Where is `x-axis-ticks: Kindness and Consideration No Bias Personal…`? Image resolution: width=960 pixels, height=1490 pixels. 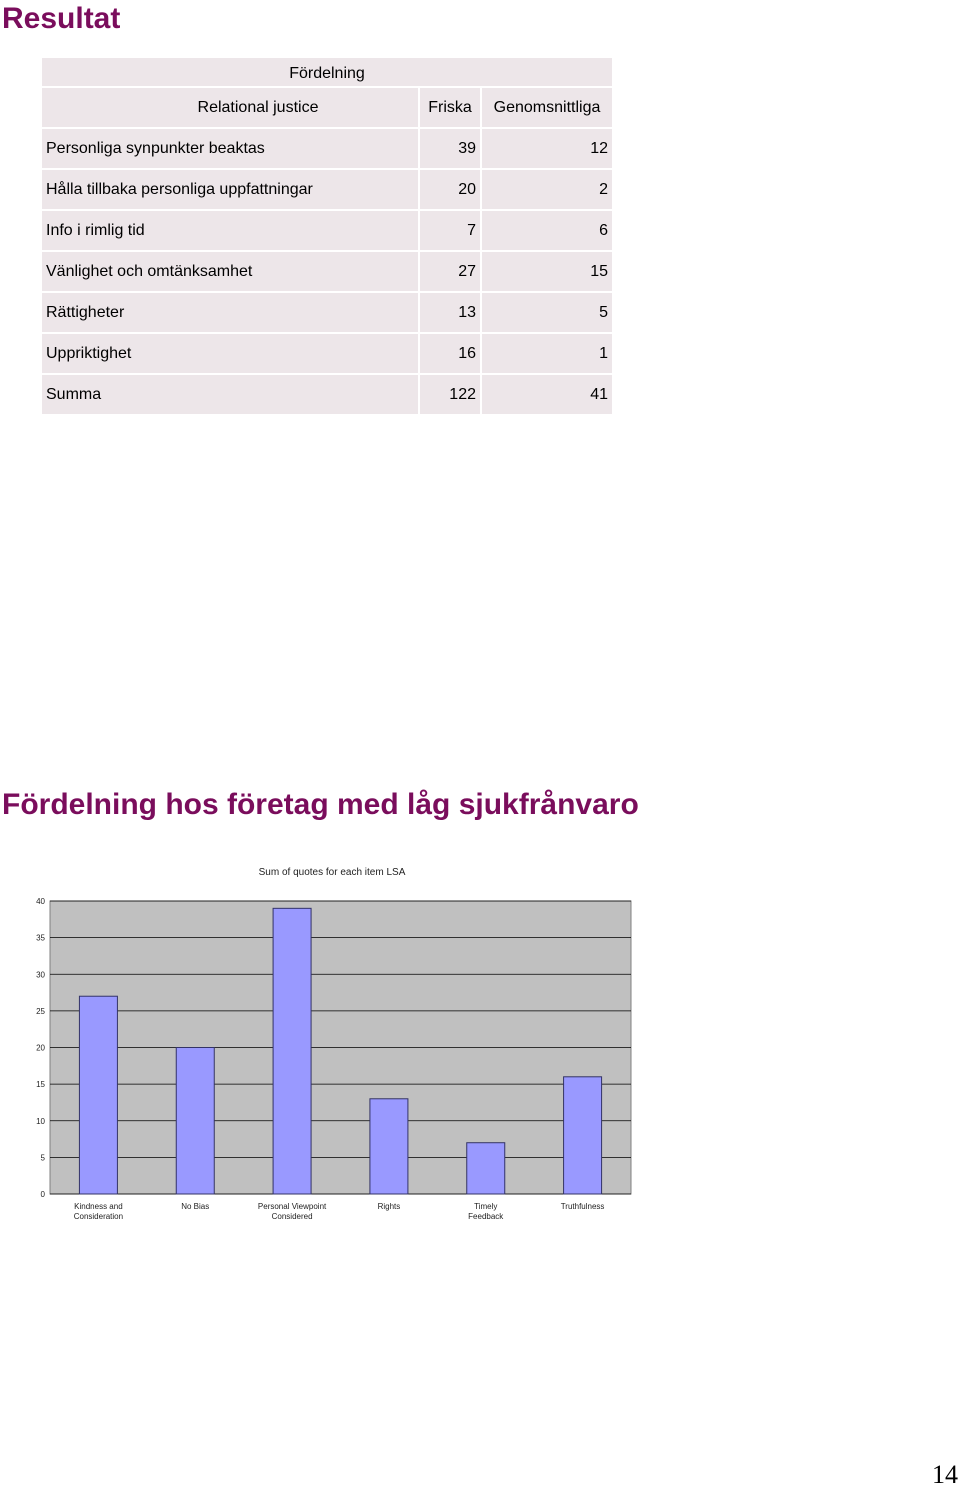
x-axis-ticks: Kindness and Consideration No Bias Personal… is located at coordinates (339, 1211).